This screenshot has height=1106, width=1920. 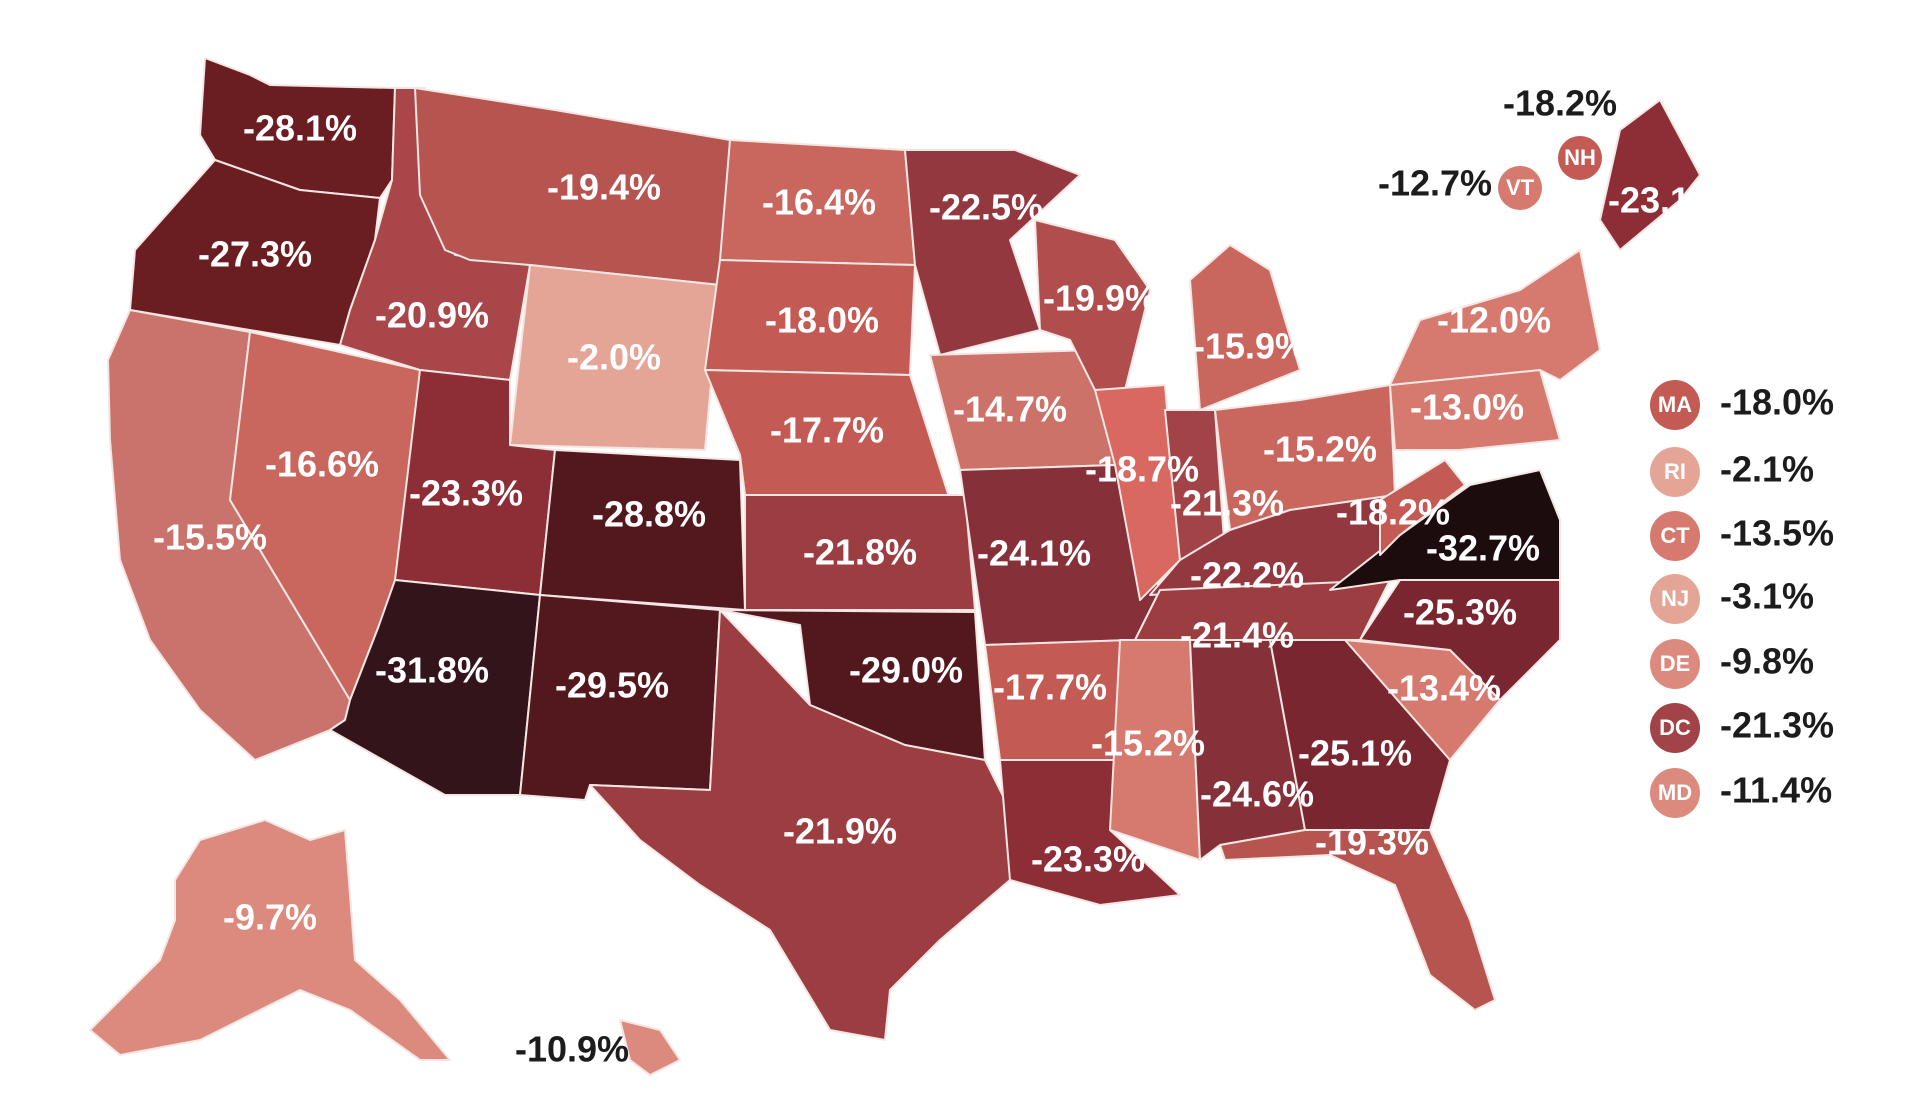 I want to click on state-label-ks: -21.8%, so click(x=860, y=552).